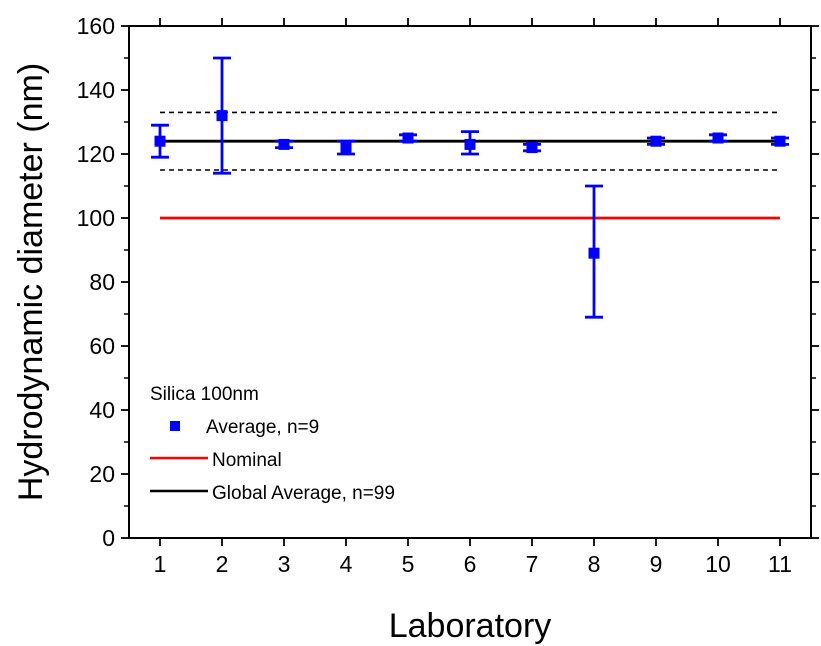 The height and width of the screenshot is (646, 821). Describe the element at coordinates (96, 90) in the screenshot. I see `y-tick-label-140: 140` at that location.